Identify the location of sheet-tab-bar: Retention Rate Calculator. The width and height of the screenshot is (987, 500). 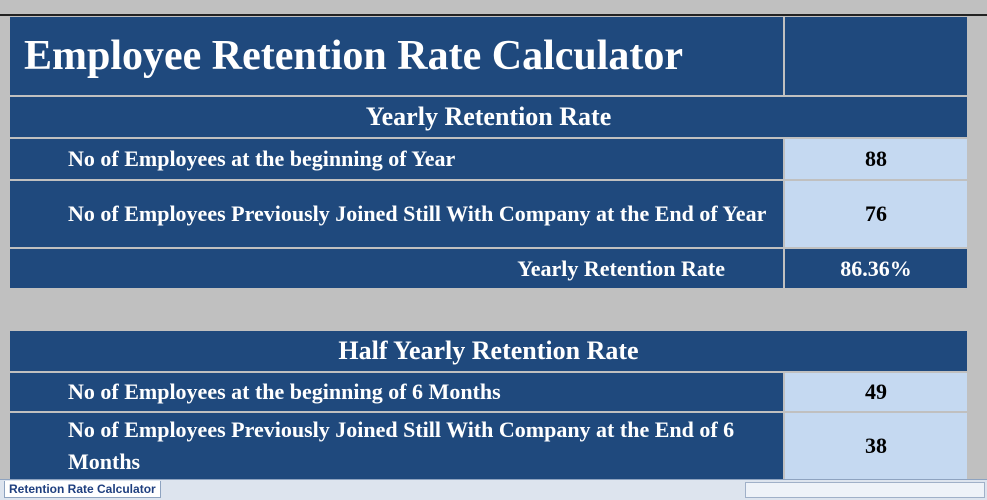
(493, 489).